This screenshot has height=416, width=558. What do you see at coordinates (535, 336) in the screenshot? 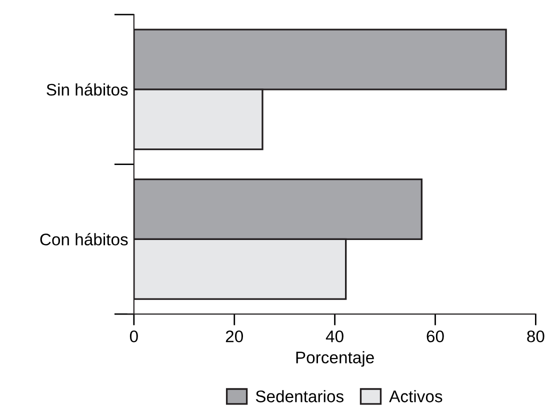
I see `x-tick-label: 80` at bounding box center [535, 336].